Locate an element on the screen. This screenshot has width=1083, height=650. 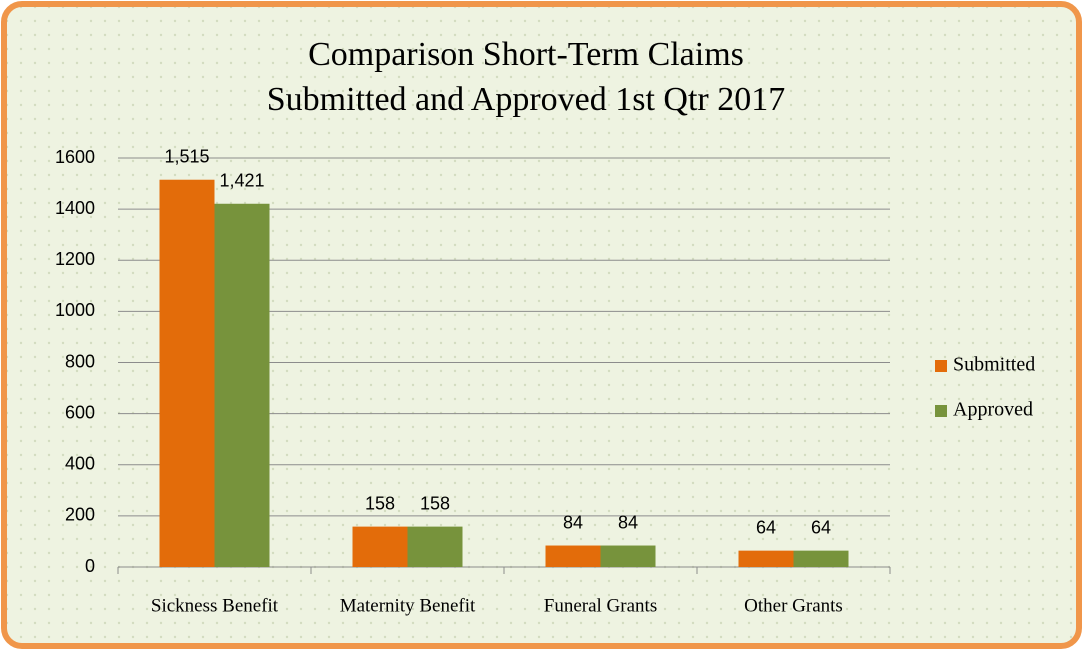
y-tick-label: 800 is located at coordinates (80, 361).